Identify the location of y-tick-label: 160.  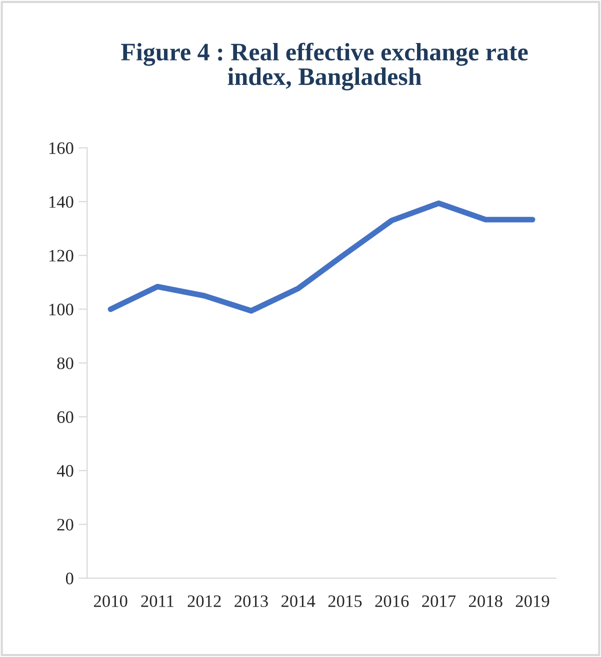
(61, 148).